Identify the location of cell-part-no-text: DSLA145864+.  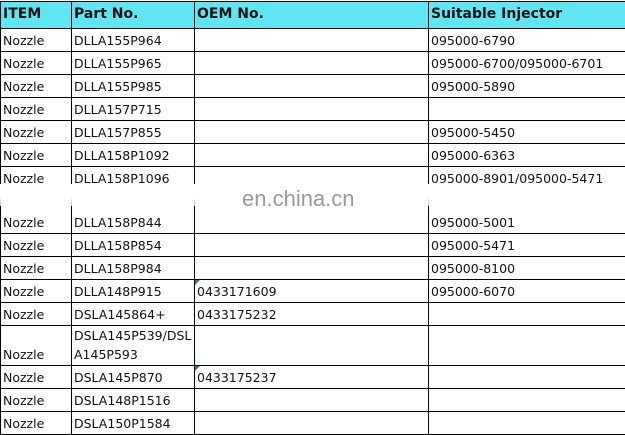
(120, 314).